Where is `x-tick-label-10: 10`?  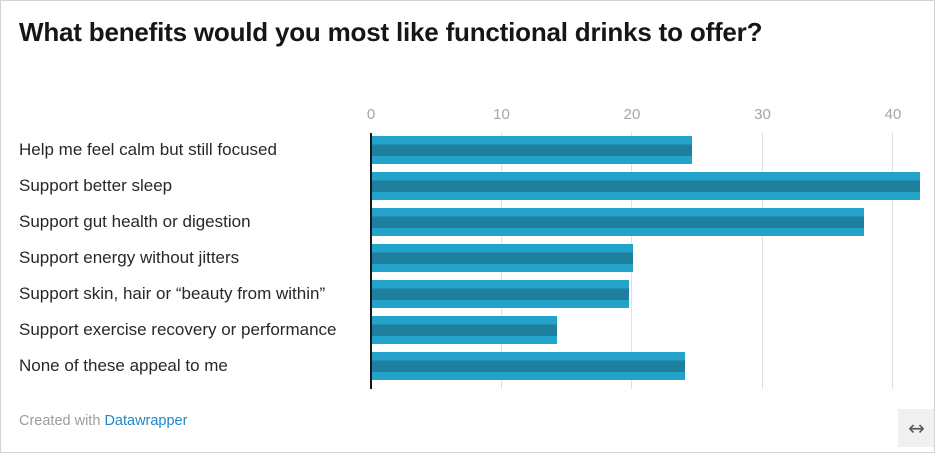
x-tick-label-10: 10 is located at coordinates (501, 114).